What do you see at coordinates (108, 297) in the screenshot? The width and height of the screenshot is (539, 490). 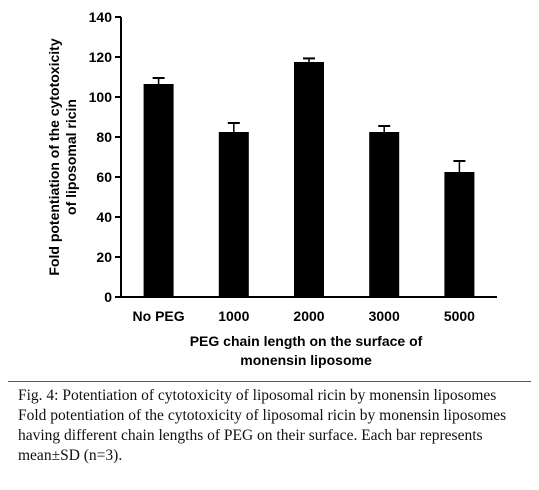 I see `y-tick-label: 0` at bounding box center [108, 297].